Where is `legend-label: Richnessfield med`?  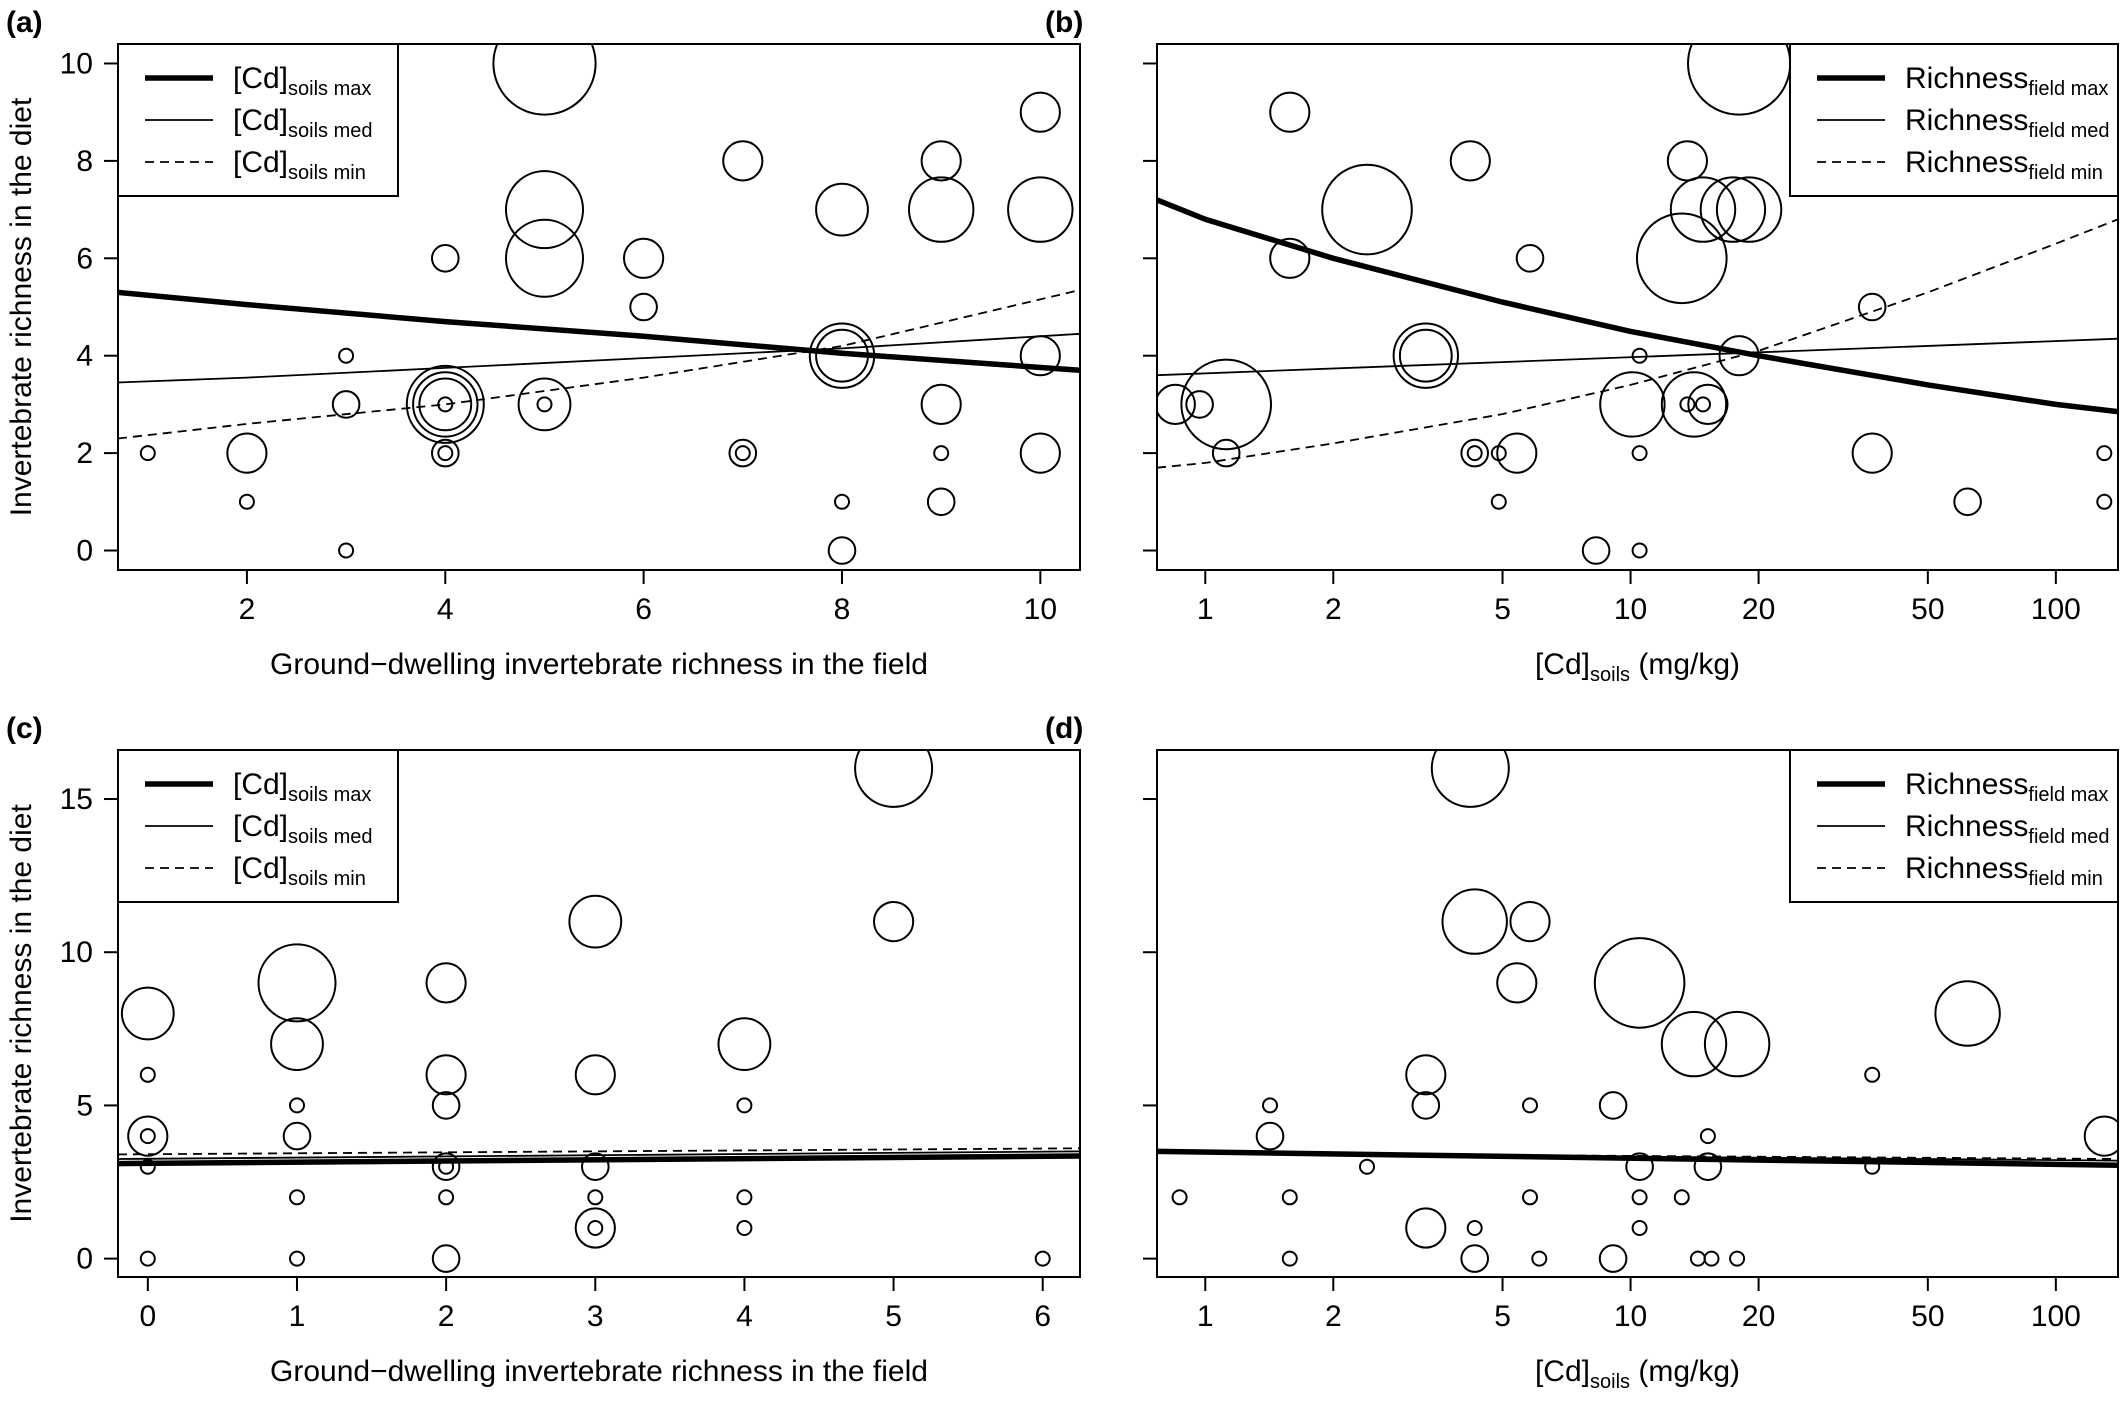
legend-label: Richnessfield med is located at coordinates (2007, 829).